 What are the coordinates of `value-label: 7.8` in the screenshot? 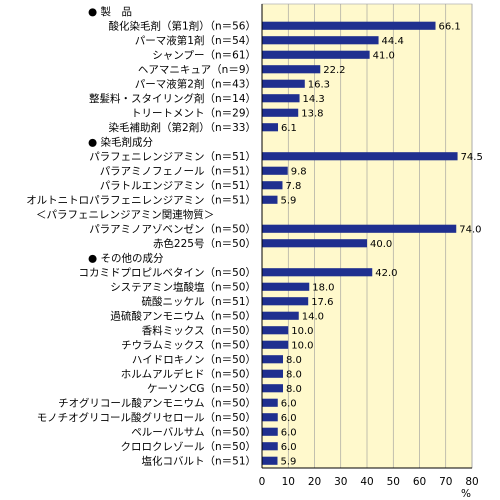 It's located at (293, 186).